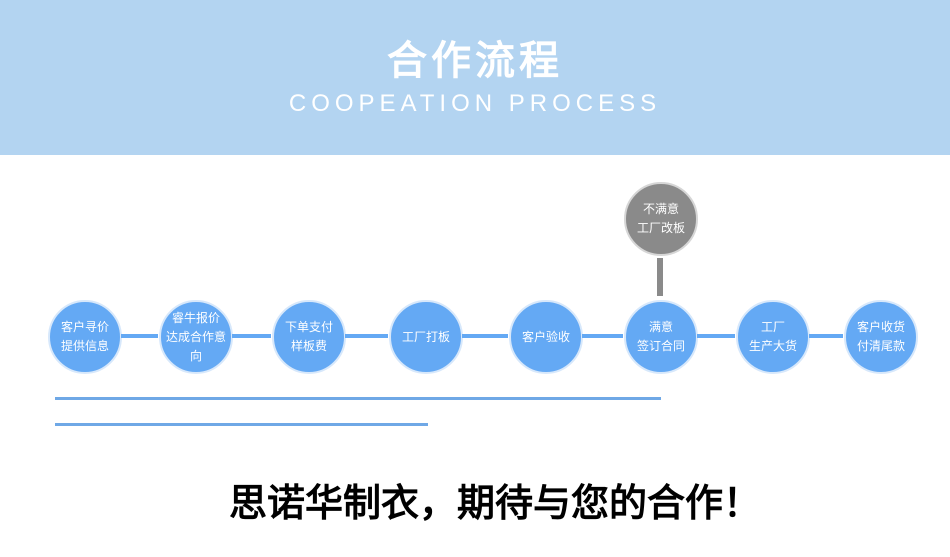 Image resolution: width=950 pixels, height=557 pixels. I want to click on step-line2: 达成合作意向, so click(195, 346).